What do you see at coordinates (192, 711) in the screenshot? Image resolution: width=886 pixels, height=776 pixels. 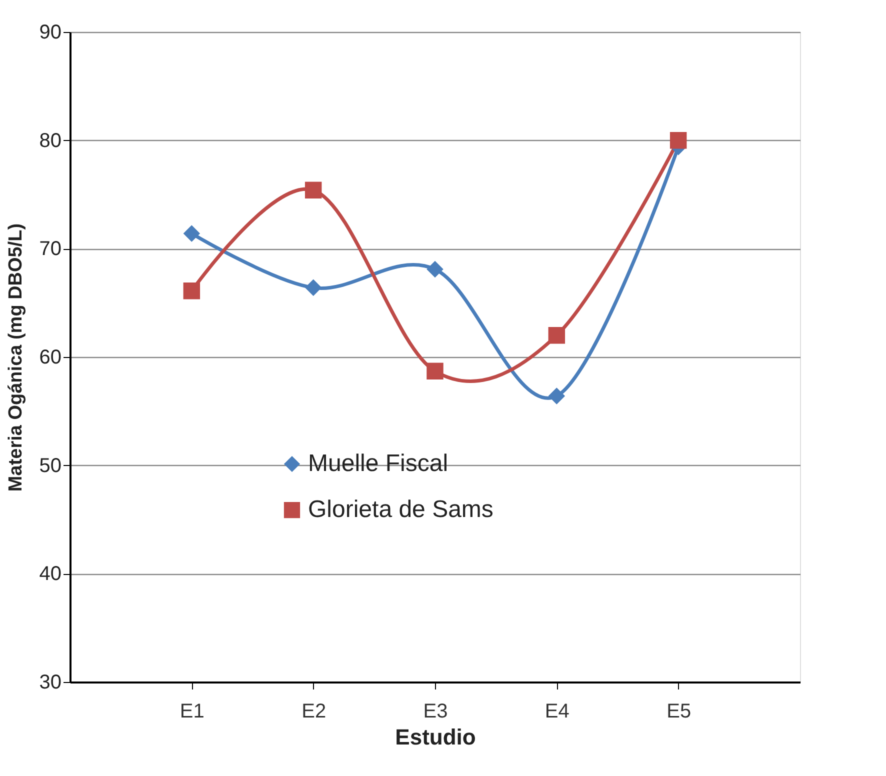 I see `x-tick-label: E1` at bounding box center [192, 711].